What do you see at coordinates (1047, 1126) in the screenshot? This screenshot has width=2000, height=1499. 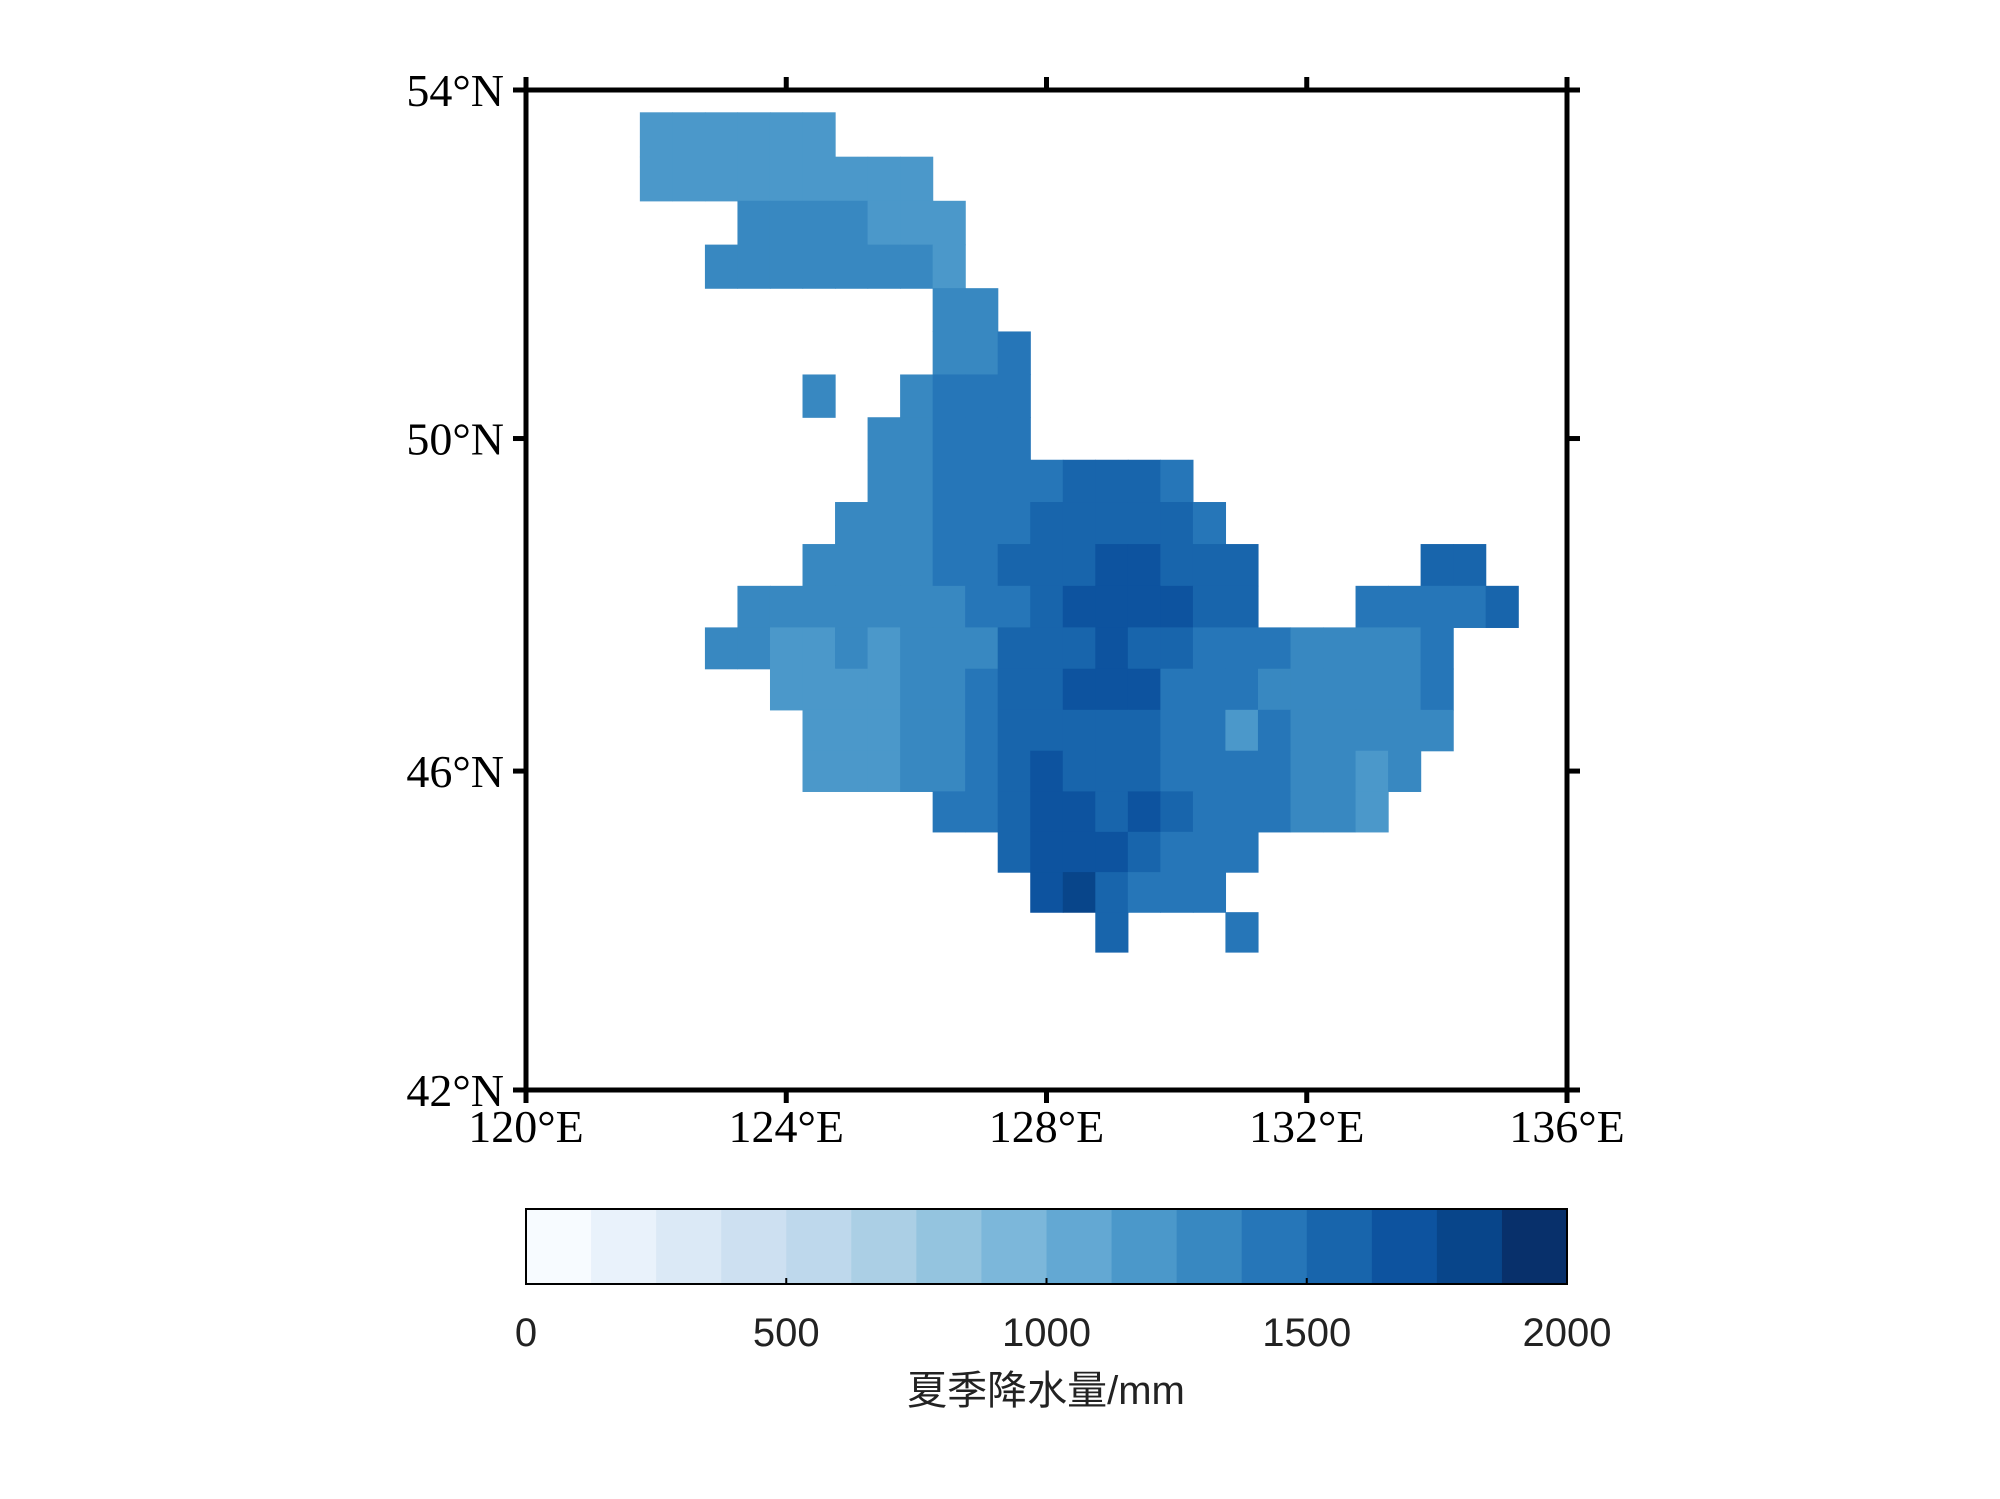 I see `x-tick-label: 128°E` at bounding box center [1047, 1126].